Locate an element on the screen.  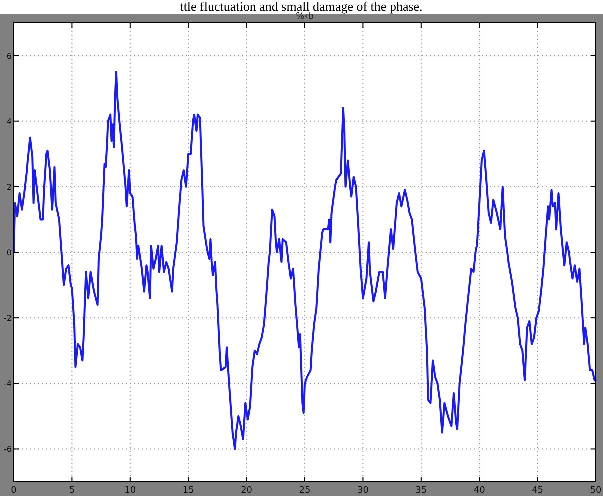
y-tick-label: 2 is located at coordinates (9, 187).